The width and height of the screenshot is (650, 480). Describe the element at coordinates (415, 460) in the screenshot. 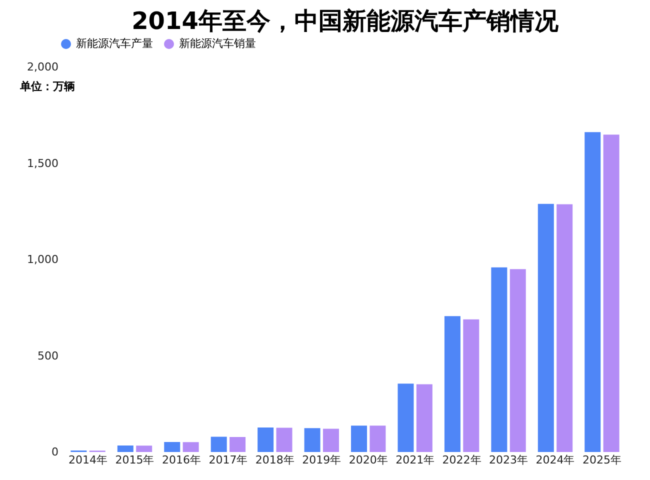

I see `x-tick-label: 2021年` at that location.